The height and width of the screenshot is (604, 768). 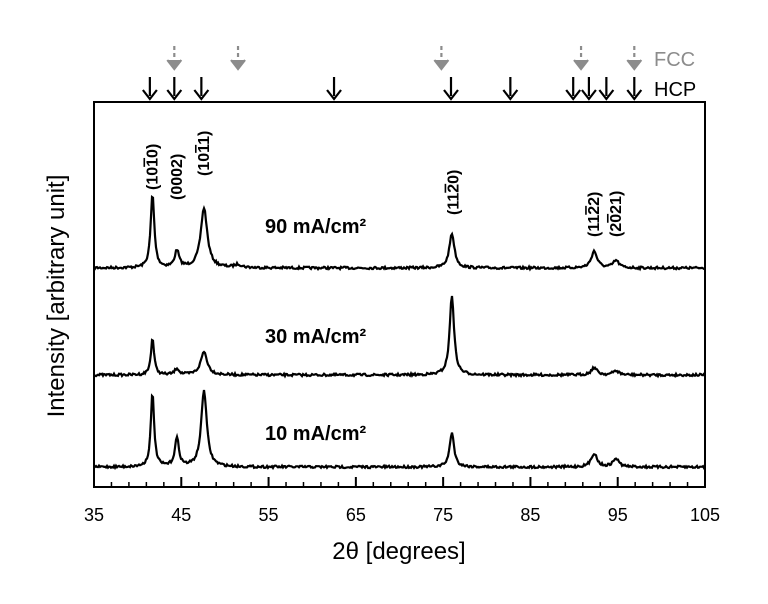 What do you see at coordinates (398, 551) in the screenshot?
I see `x-axis-title: 2θ [degrees]` at bounding box center [398, 551].